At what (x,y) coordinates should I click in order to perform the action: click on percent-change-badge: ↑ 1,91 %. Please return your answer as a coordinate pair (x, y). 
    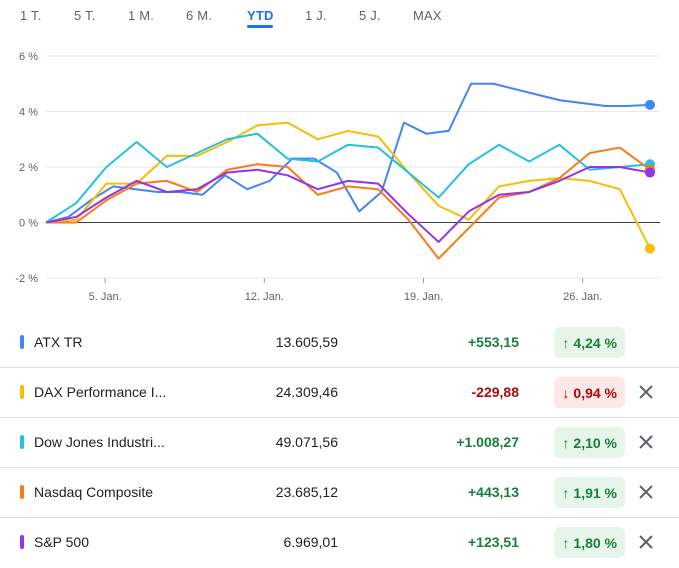
    Looking at the image, I should click on (589, 492).